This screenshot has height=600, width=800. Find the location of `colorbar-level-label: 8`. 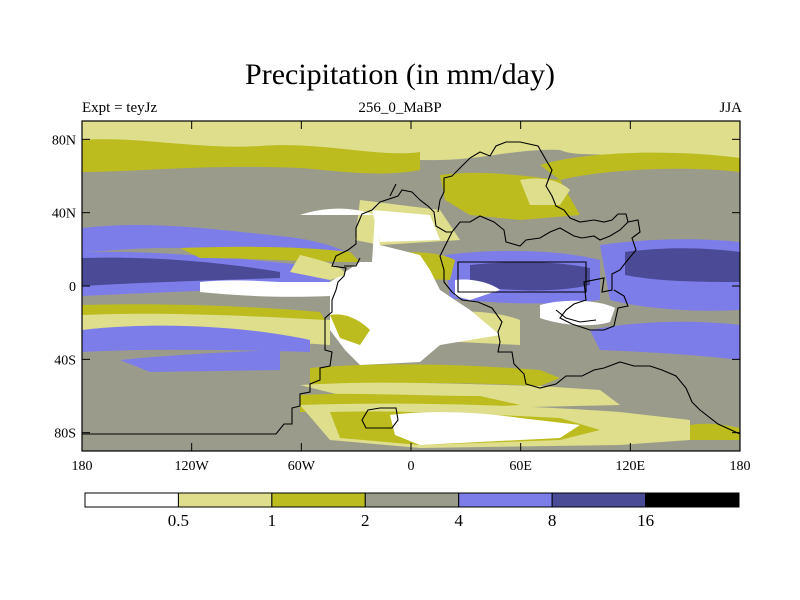

colorbar-level-label: 8 is located at coordinates (552, 520).